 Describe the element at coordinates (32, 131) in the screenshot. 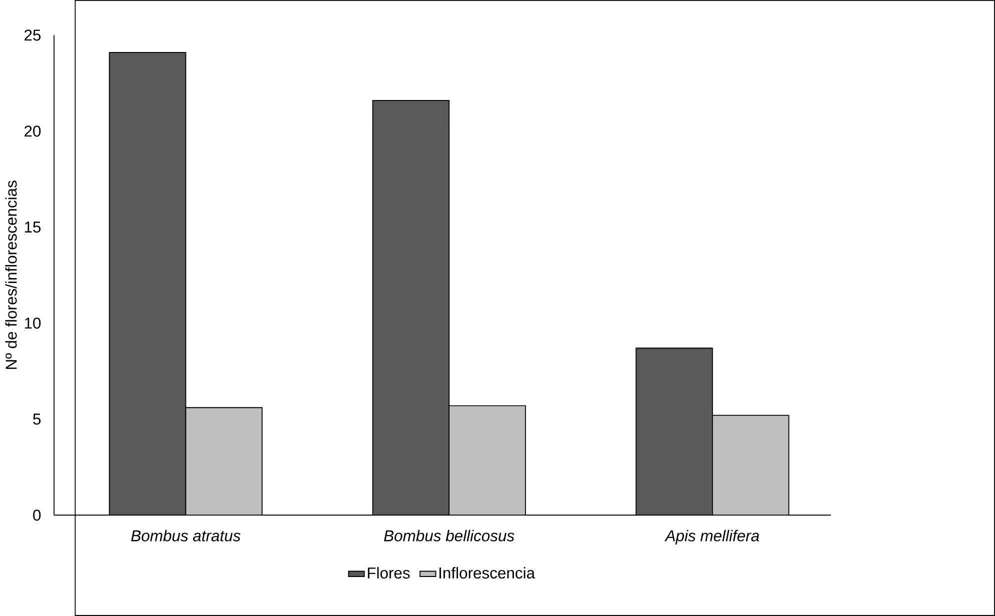

I see `y-tick-label: 20` at that location.